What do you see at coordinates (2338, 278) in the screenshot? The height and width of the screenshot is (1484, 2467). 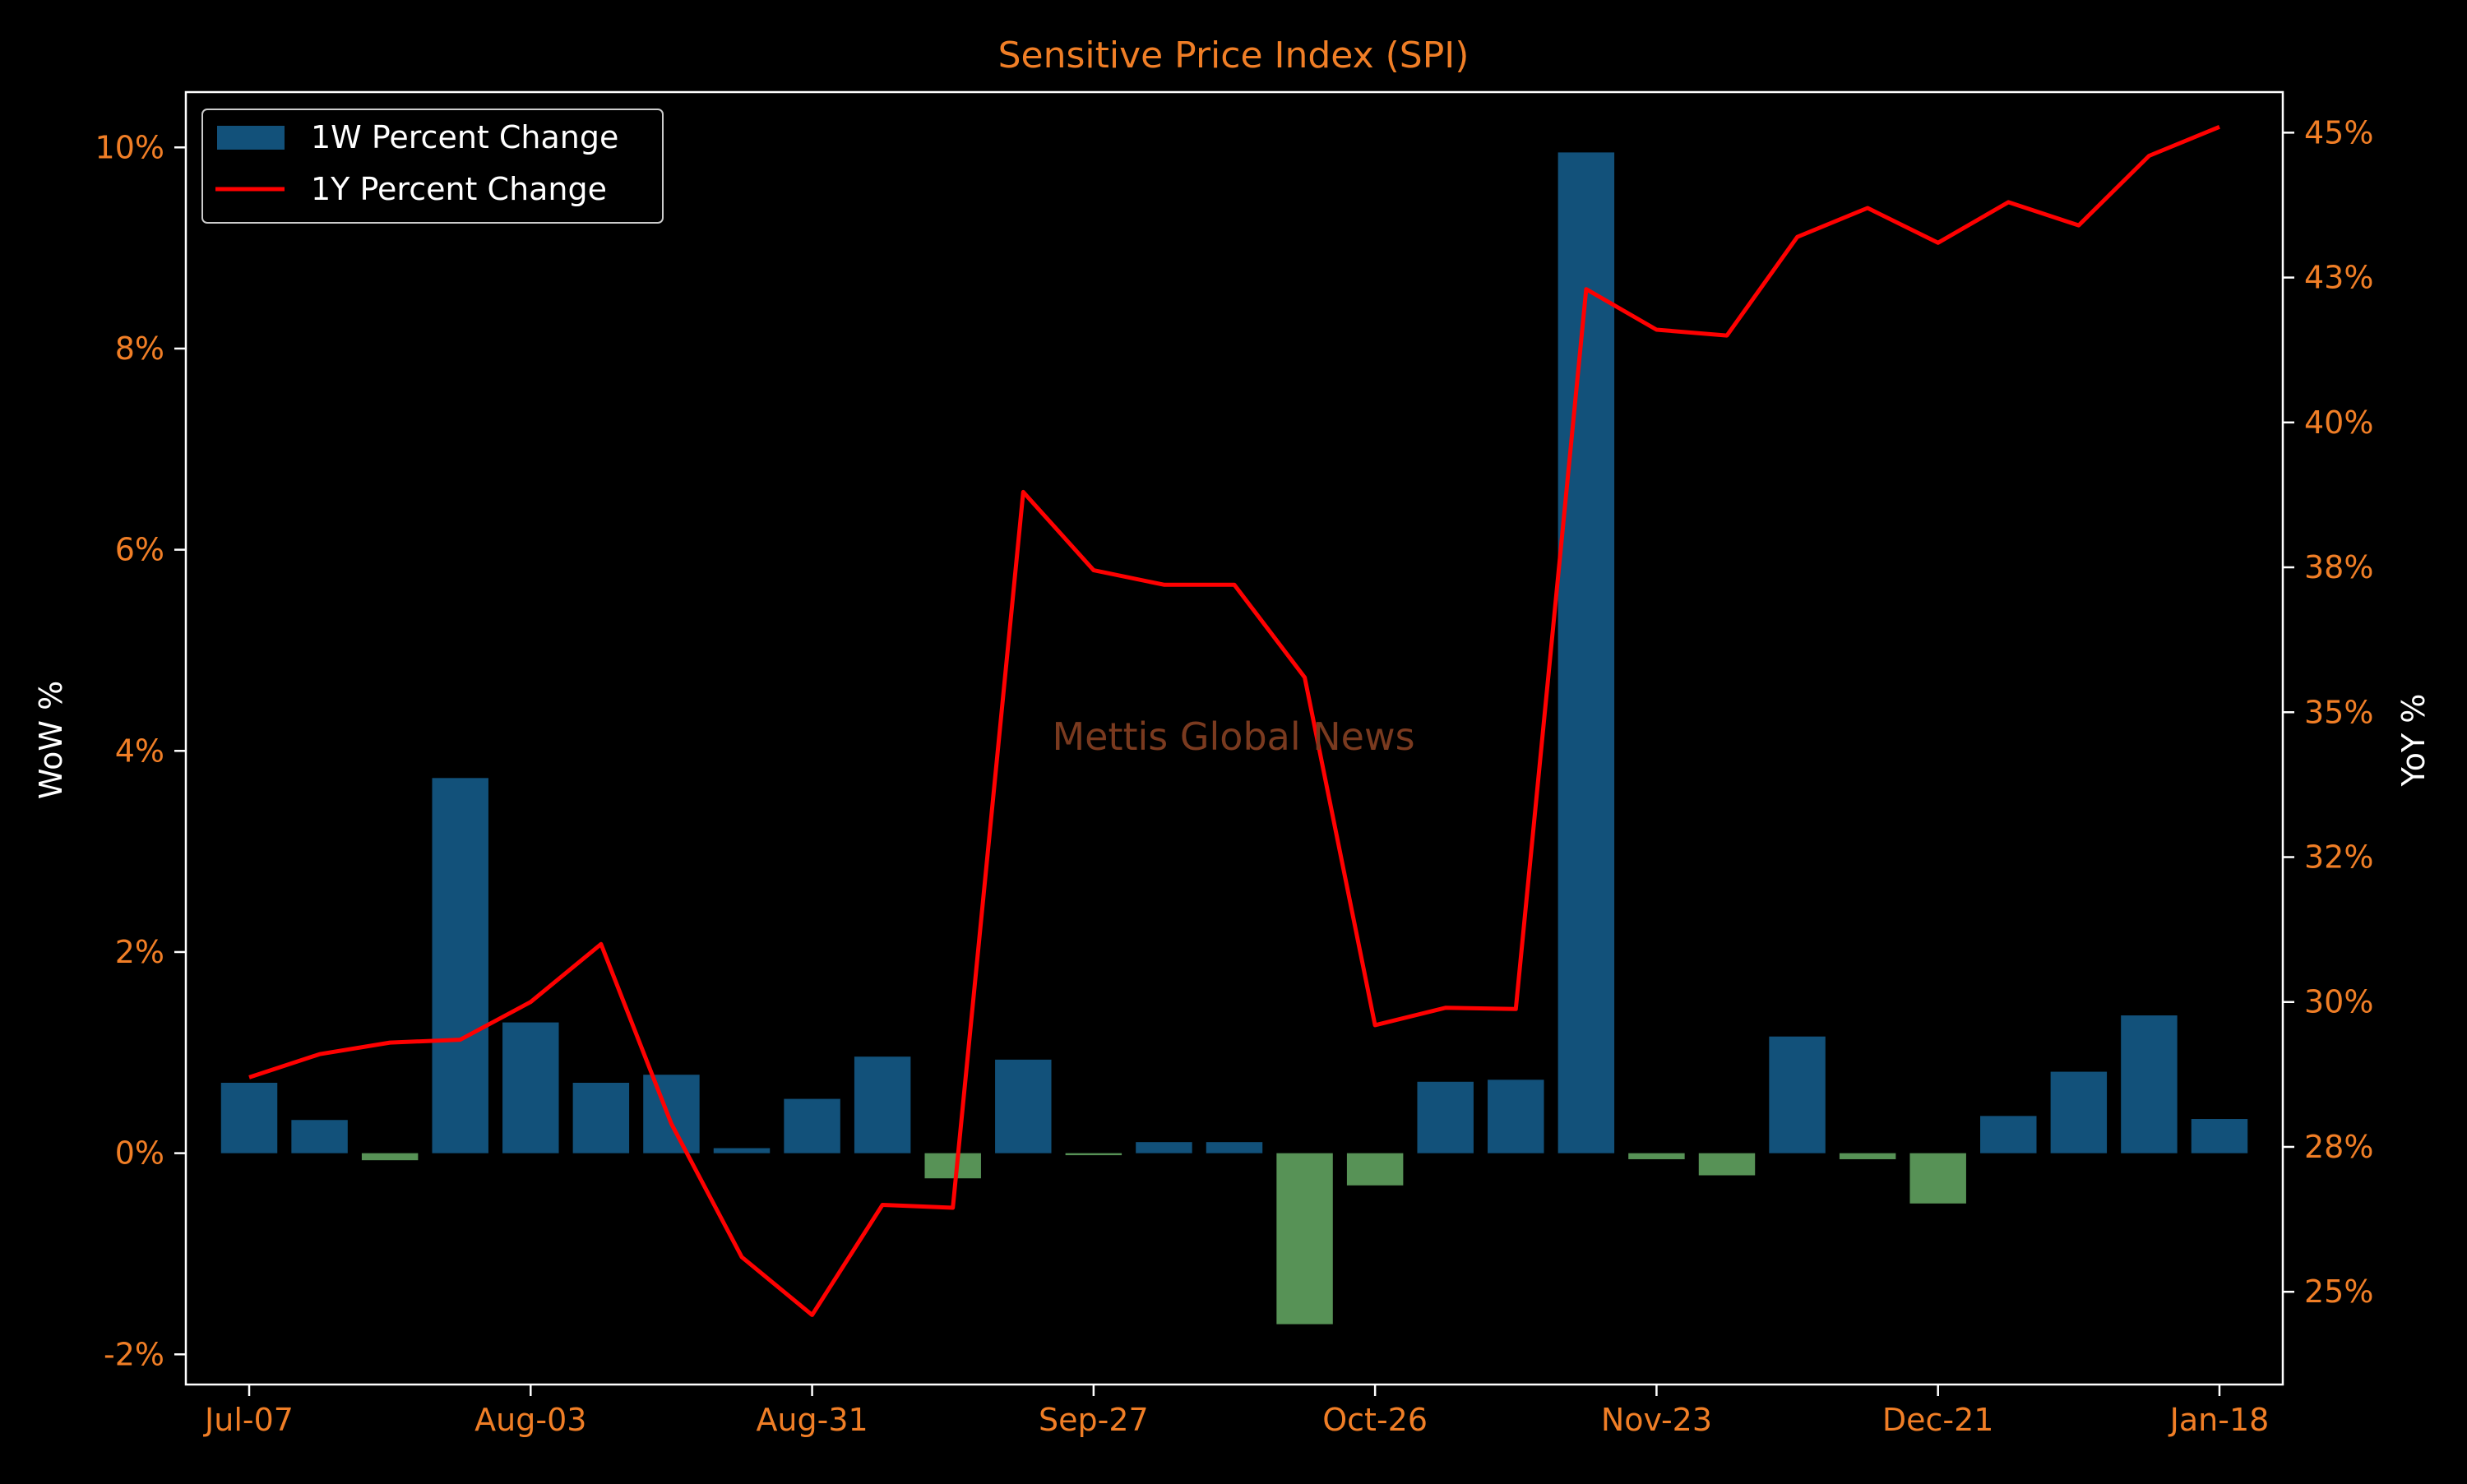 I see `y-right-tick-label: 43%` at bounding box center [2338, 278].